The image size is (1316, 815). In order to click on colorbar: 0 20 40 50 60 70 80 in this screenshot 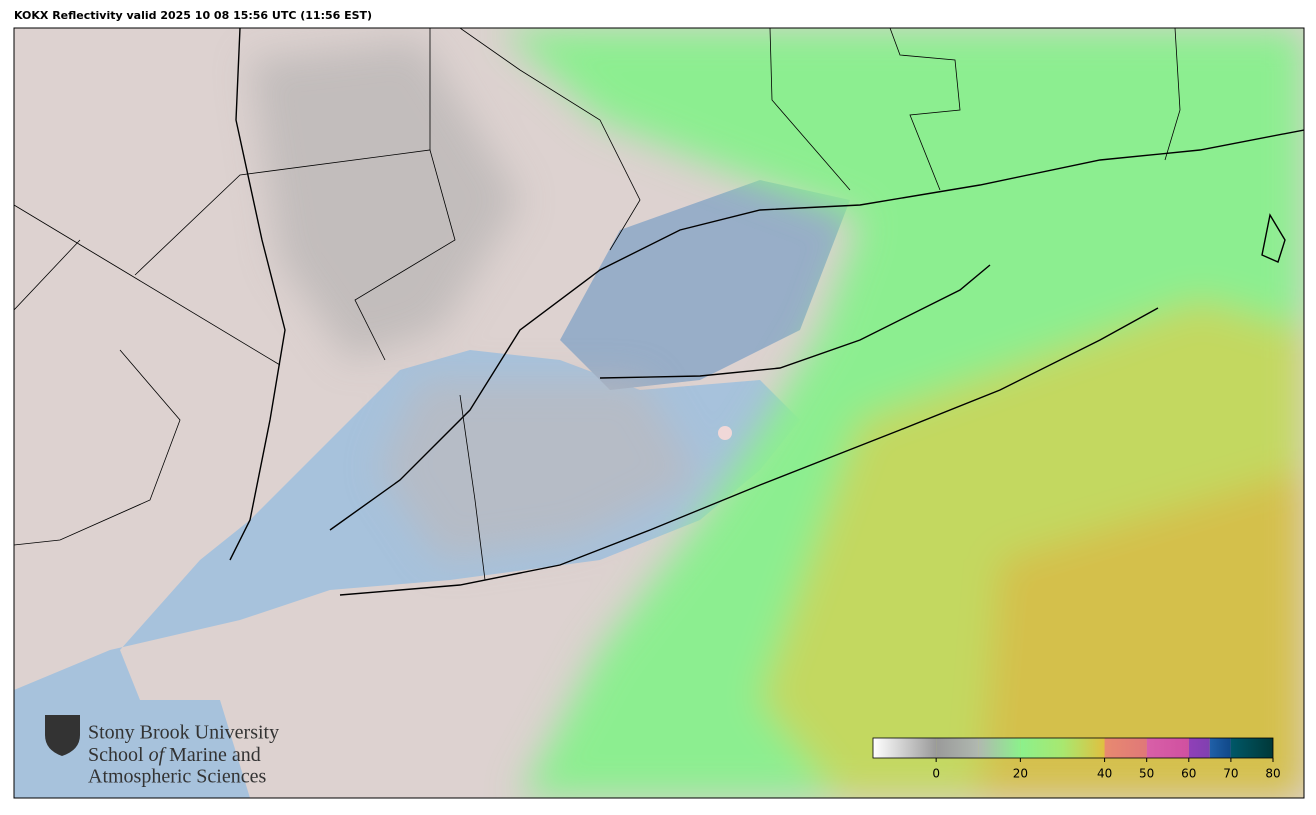, I will do `click(1076, 759)`.